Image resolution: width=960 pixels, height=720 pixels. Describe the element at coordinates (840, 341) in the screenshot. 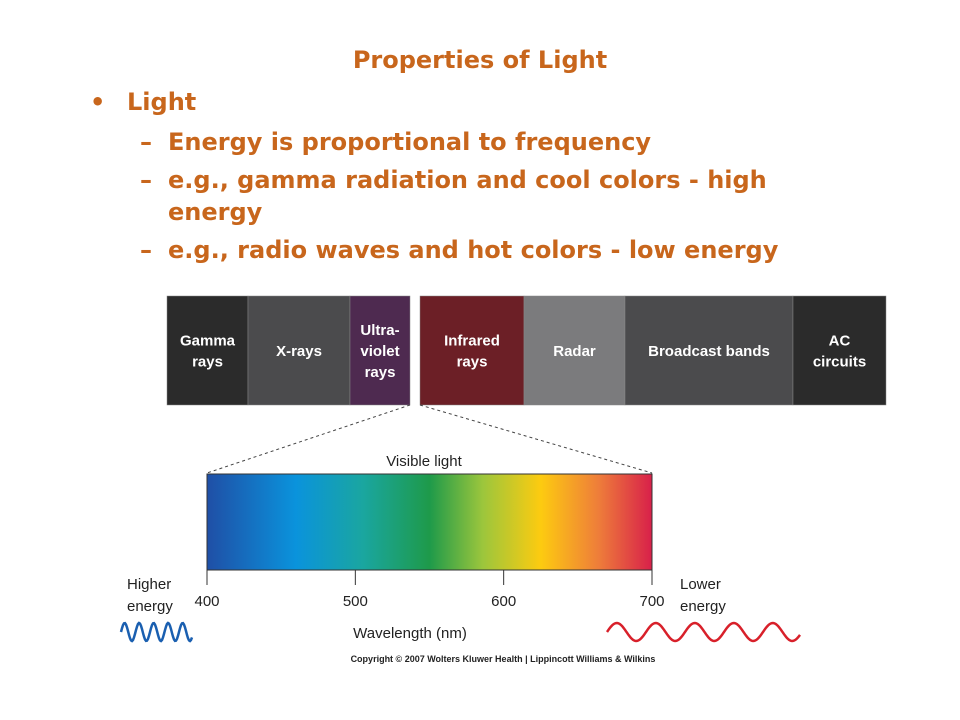

I see `band-label: AC` at that location.